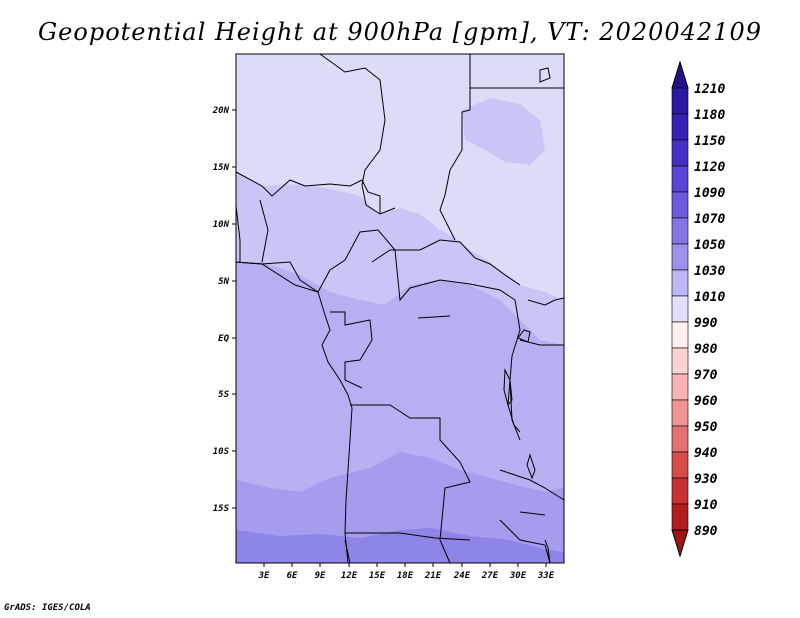 The width and height of the screenshot is (800, 618). Describe the element at coordinates (349, 576) in the screenshot. I see `lon-label: 12E` at that location.